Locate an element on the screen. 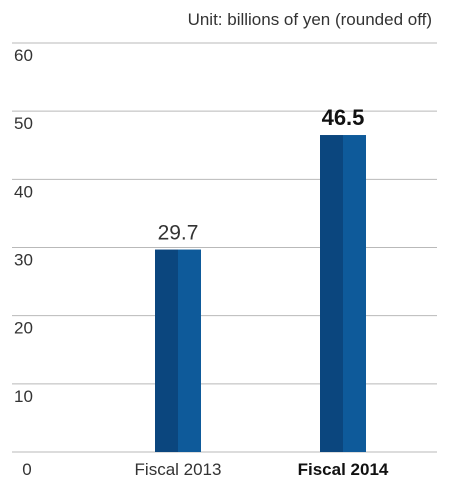 The width and height of the screenshot is (449, 482). category-label: Fiscal 2014 is located at coordinates (343, 469).